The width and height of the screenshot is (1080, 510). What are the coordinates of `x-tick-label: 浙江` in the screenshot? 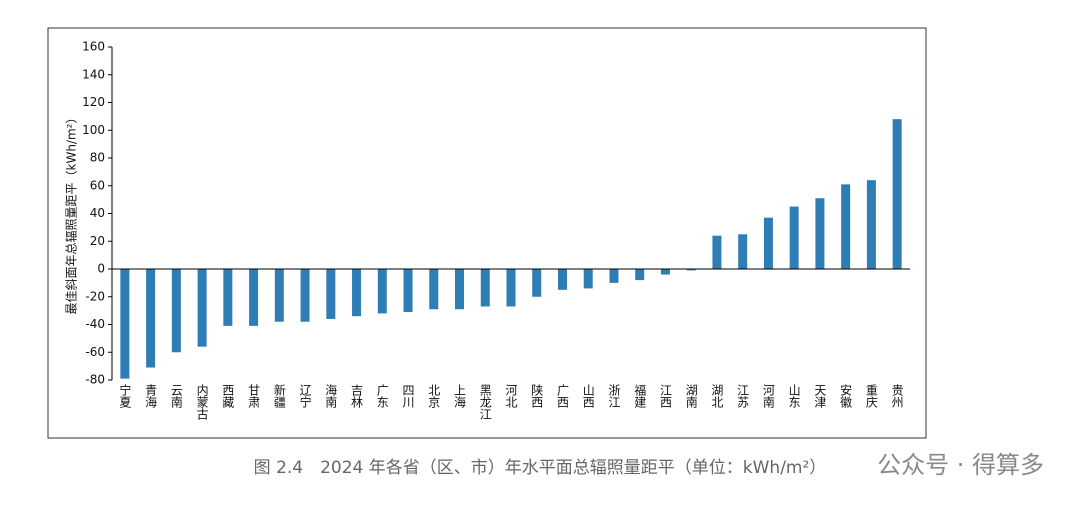 It's located at (614, 396).